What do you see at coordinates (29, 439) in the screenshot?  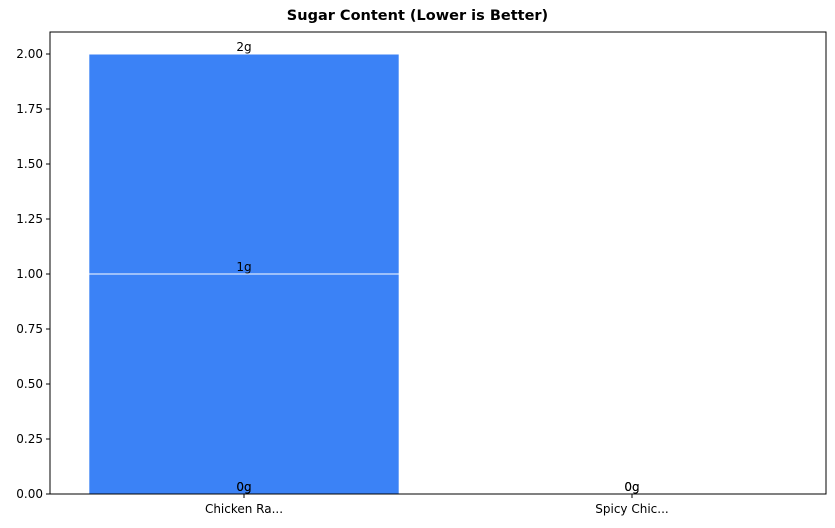 I see `y-tick-label: 0.25` at bounding box center [29, 439].